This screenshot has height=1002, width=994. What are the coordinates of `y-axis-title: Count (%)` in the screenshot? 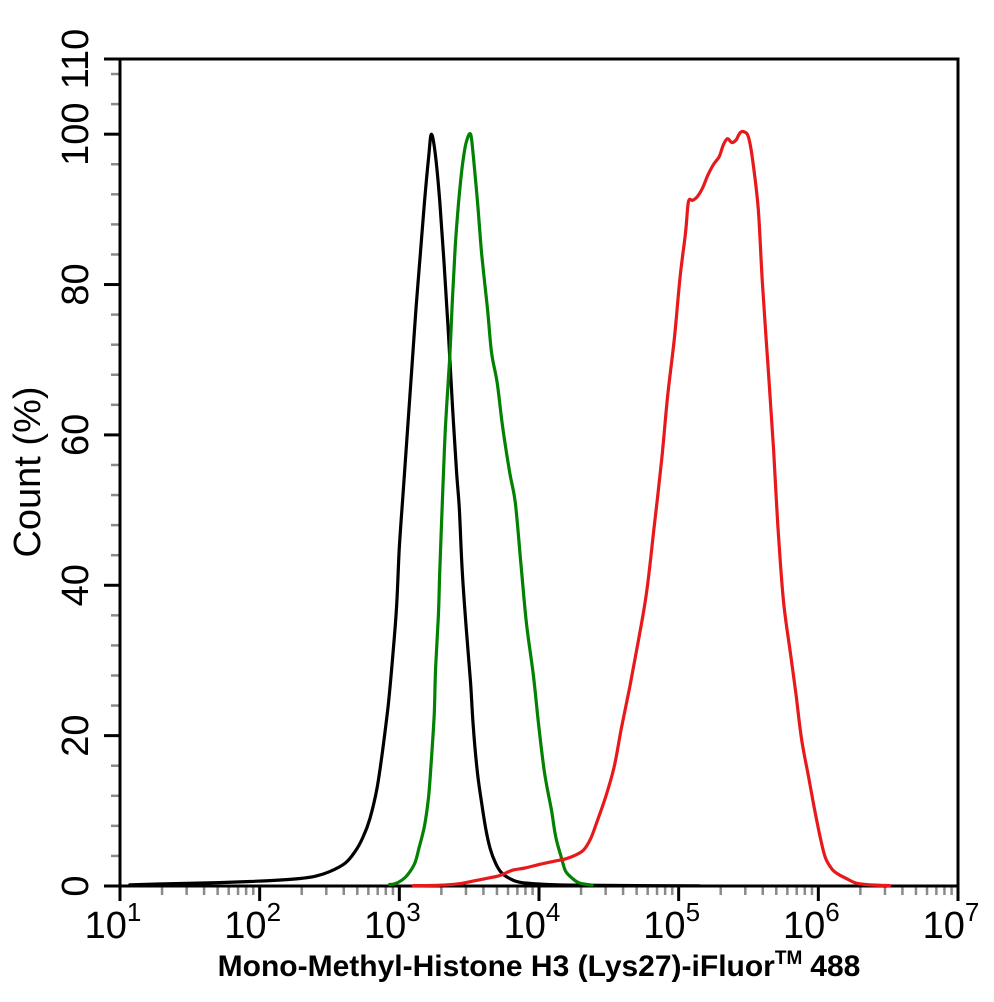 It's located at (28, 471).